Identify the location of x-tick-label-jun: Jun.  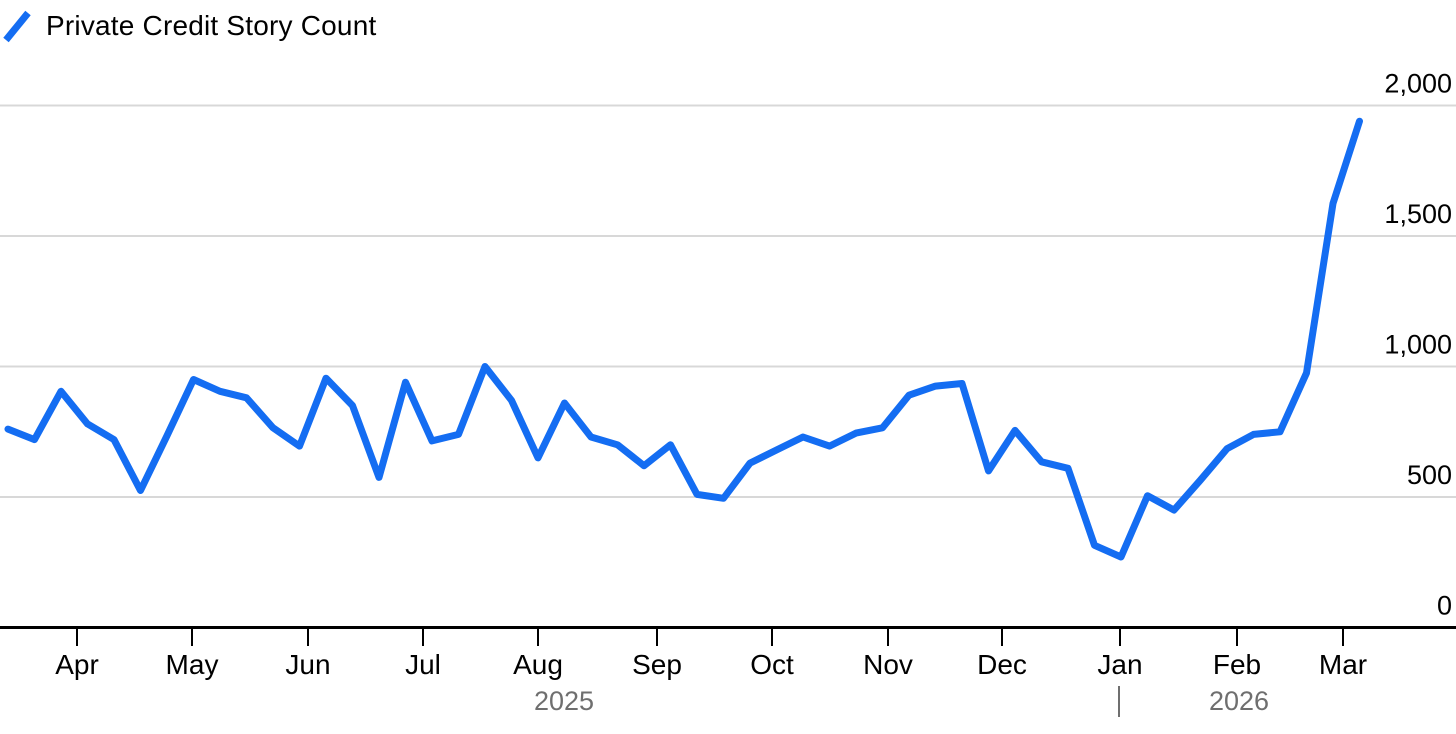
(307, 664).